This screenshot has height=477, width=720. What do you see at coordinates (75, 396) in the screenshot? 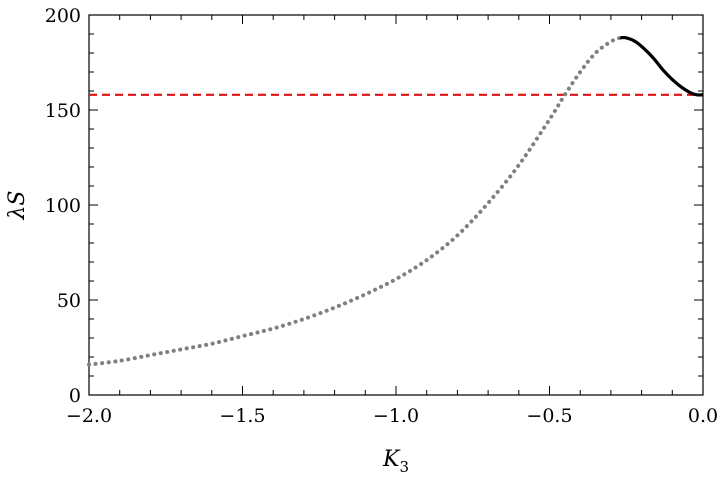
I see `y-tick-label: 0` at bounding box center [75, 396].